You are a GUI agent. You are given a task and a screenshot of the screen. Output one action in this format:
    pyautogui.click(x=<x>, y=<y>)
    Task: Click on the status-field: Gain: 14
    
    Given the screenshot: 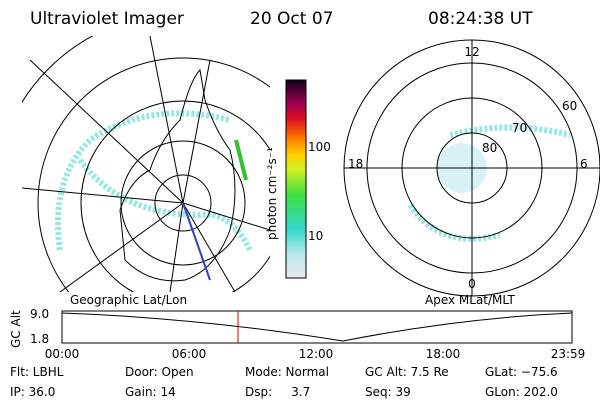 What is the action you would take?
    pyautogui.click(x=150, y=392)
    